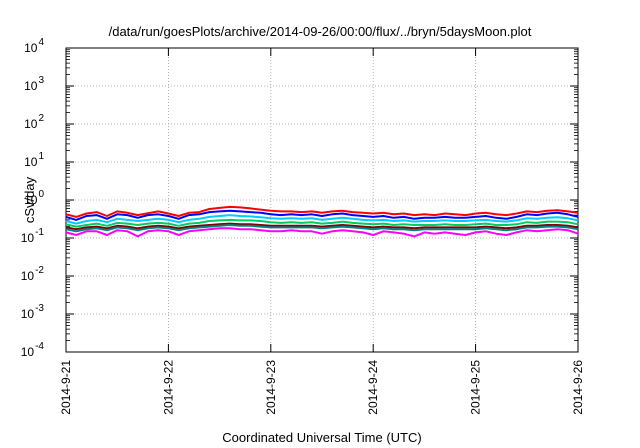 The height and width of the screenshot is (448, 640). I want to click on y-tick-label: 10⁻⁴, so click(33, 350).